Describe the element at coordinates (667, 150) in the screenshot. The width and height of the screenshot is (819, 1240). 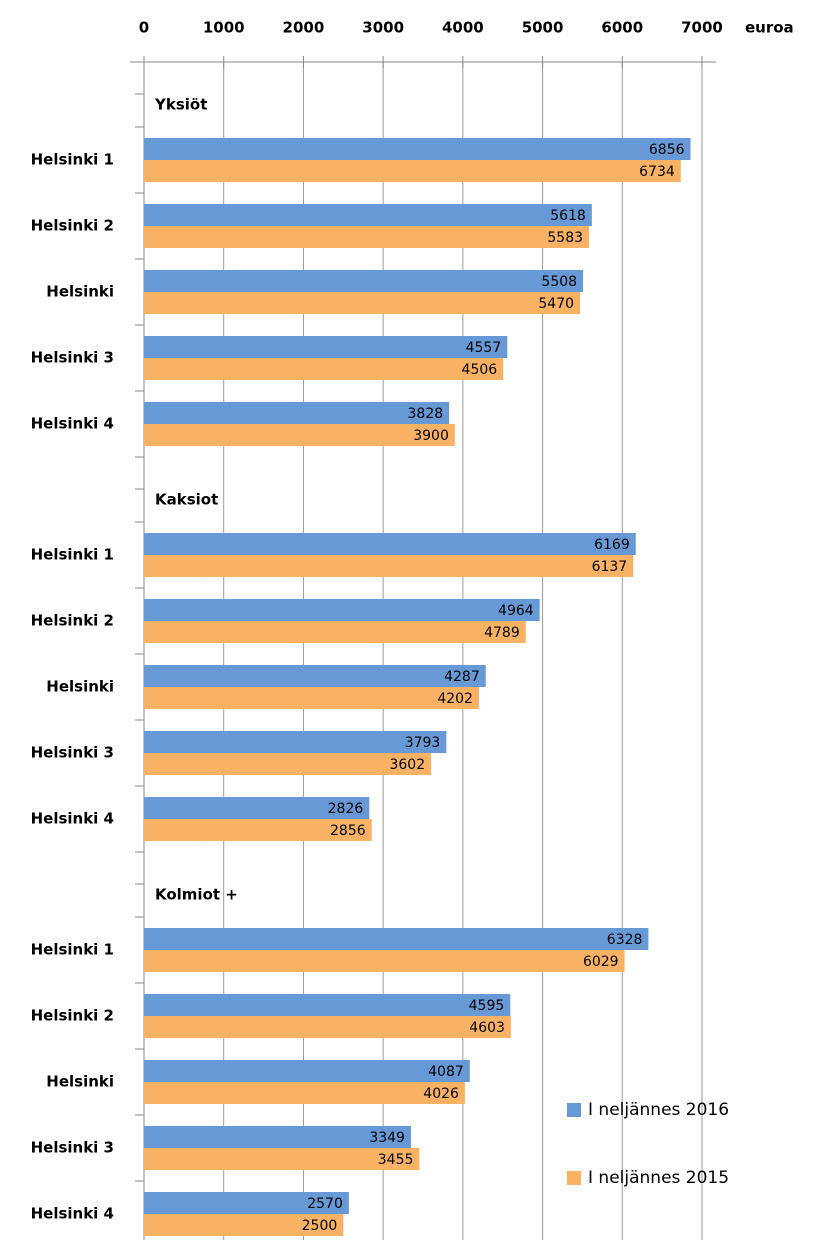
I see `value-label: 6856` at that location.